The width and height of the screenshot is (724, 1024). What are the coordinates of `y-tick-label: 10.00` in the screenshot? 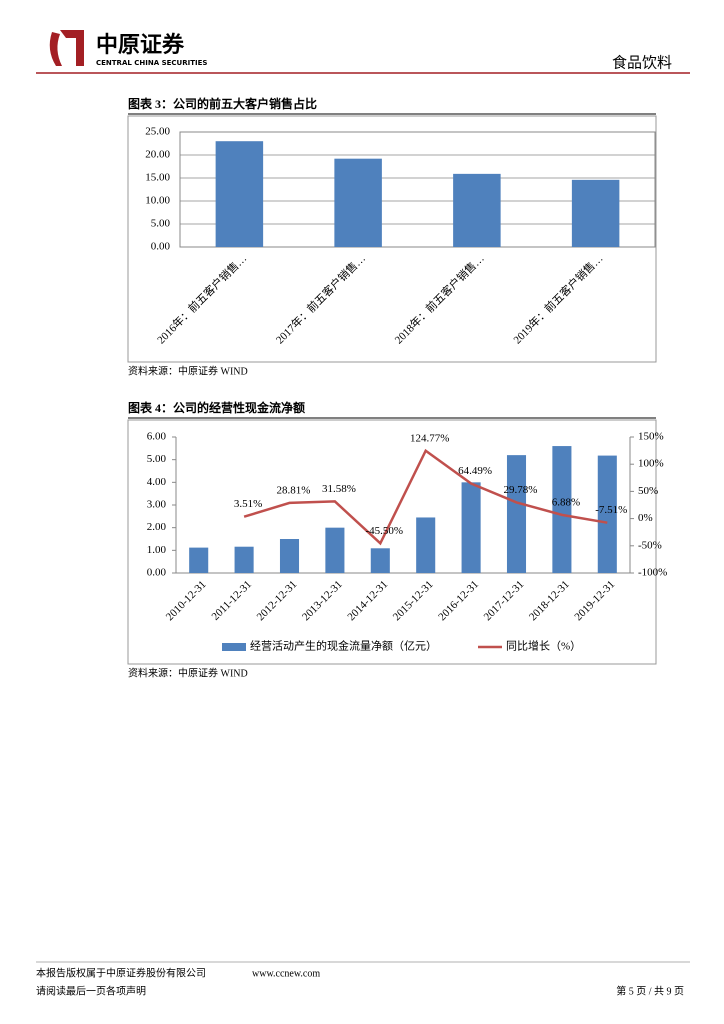 It's located at (157, 201).